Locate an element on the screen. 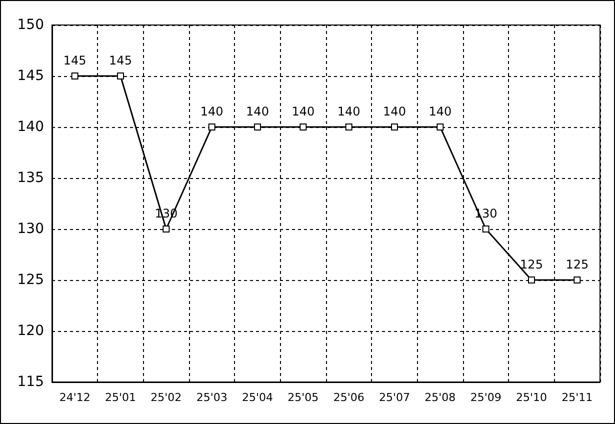 This screenshot has height=424, width=615. x-tick-label: 25'07 is located at coordinates (394, 397).